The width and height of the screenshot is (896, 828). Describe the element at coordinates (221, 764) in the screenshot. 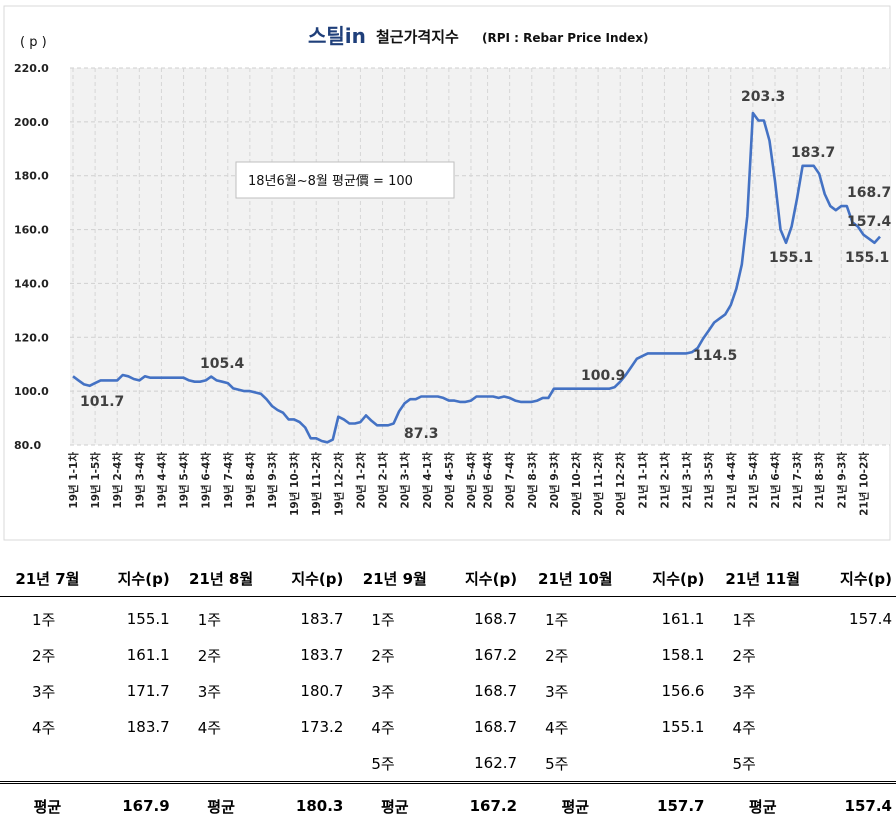

I see `week-cell` at that location.